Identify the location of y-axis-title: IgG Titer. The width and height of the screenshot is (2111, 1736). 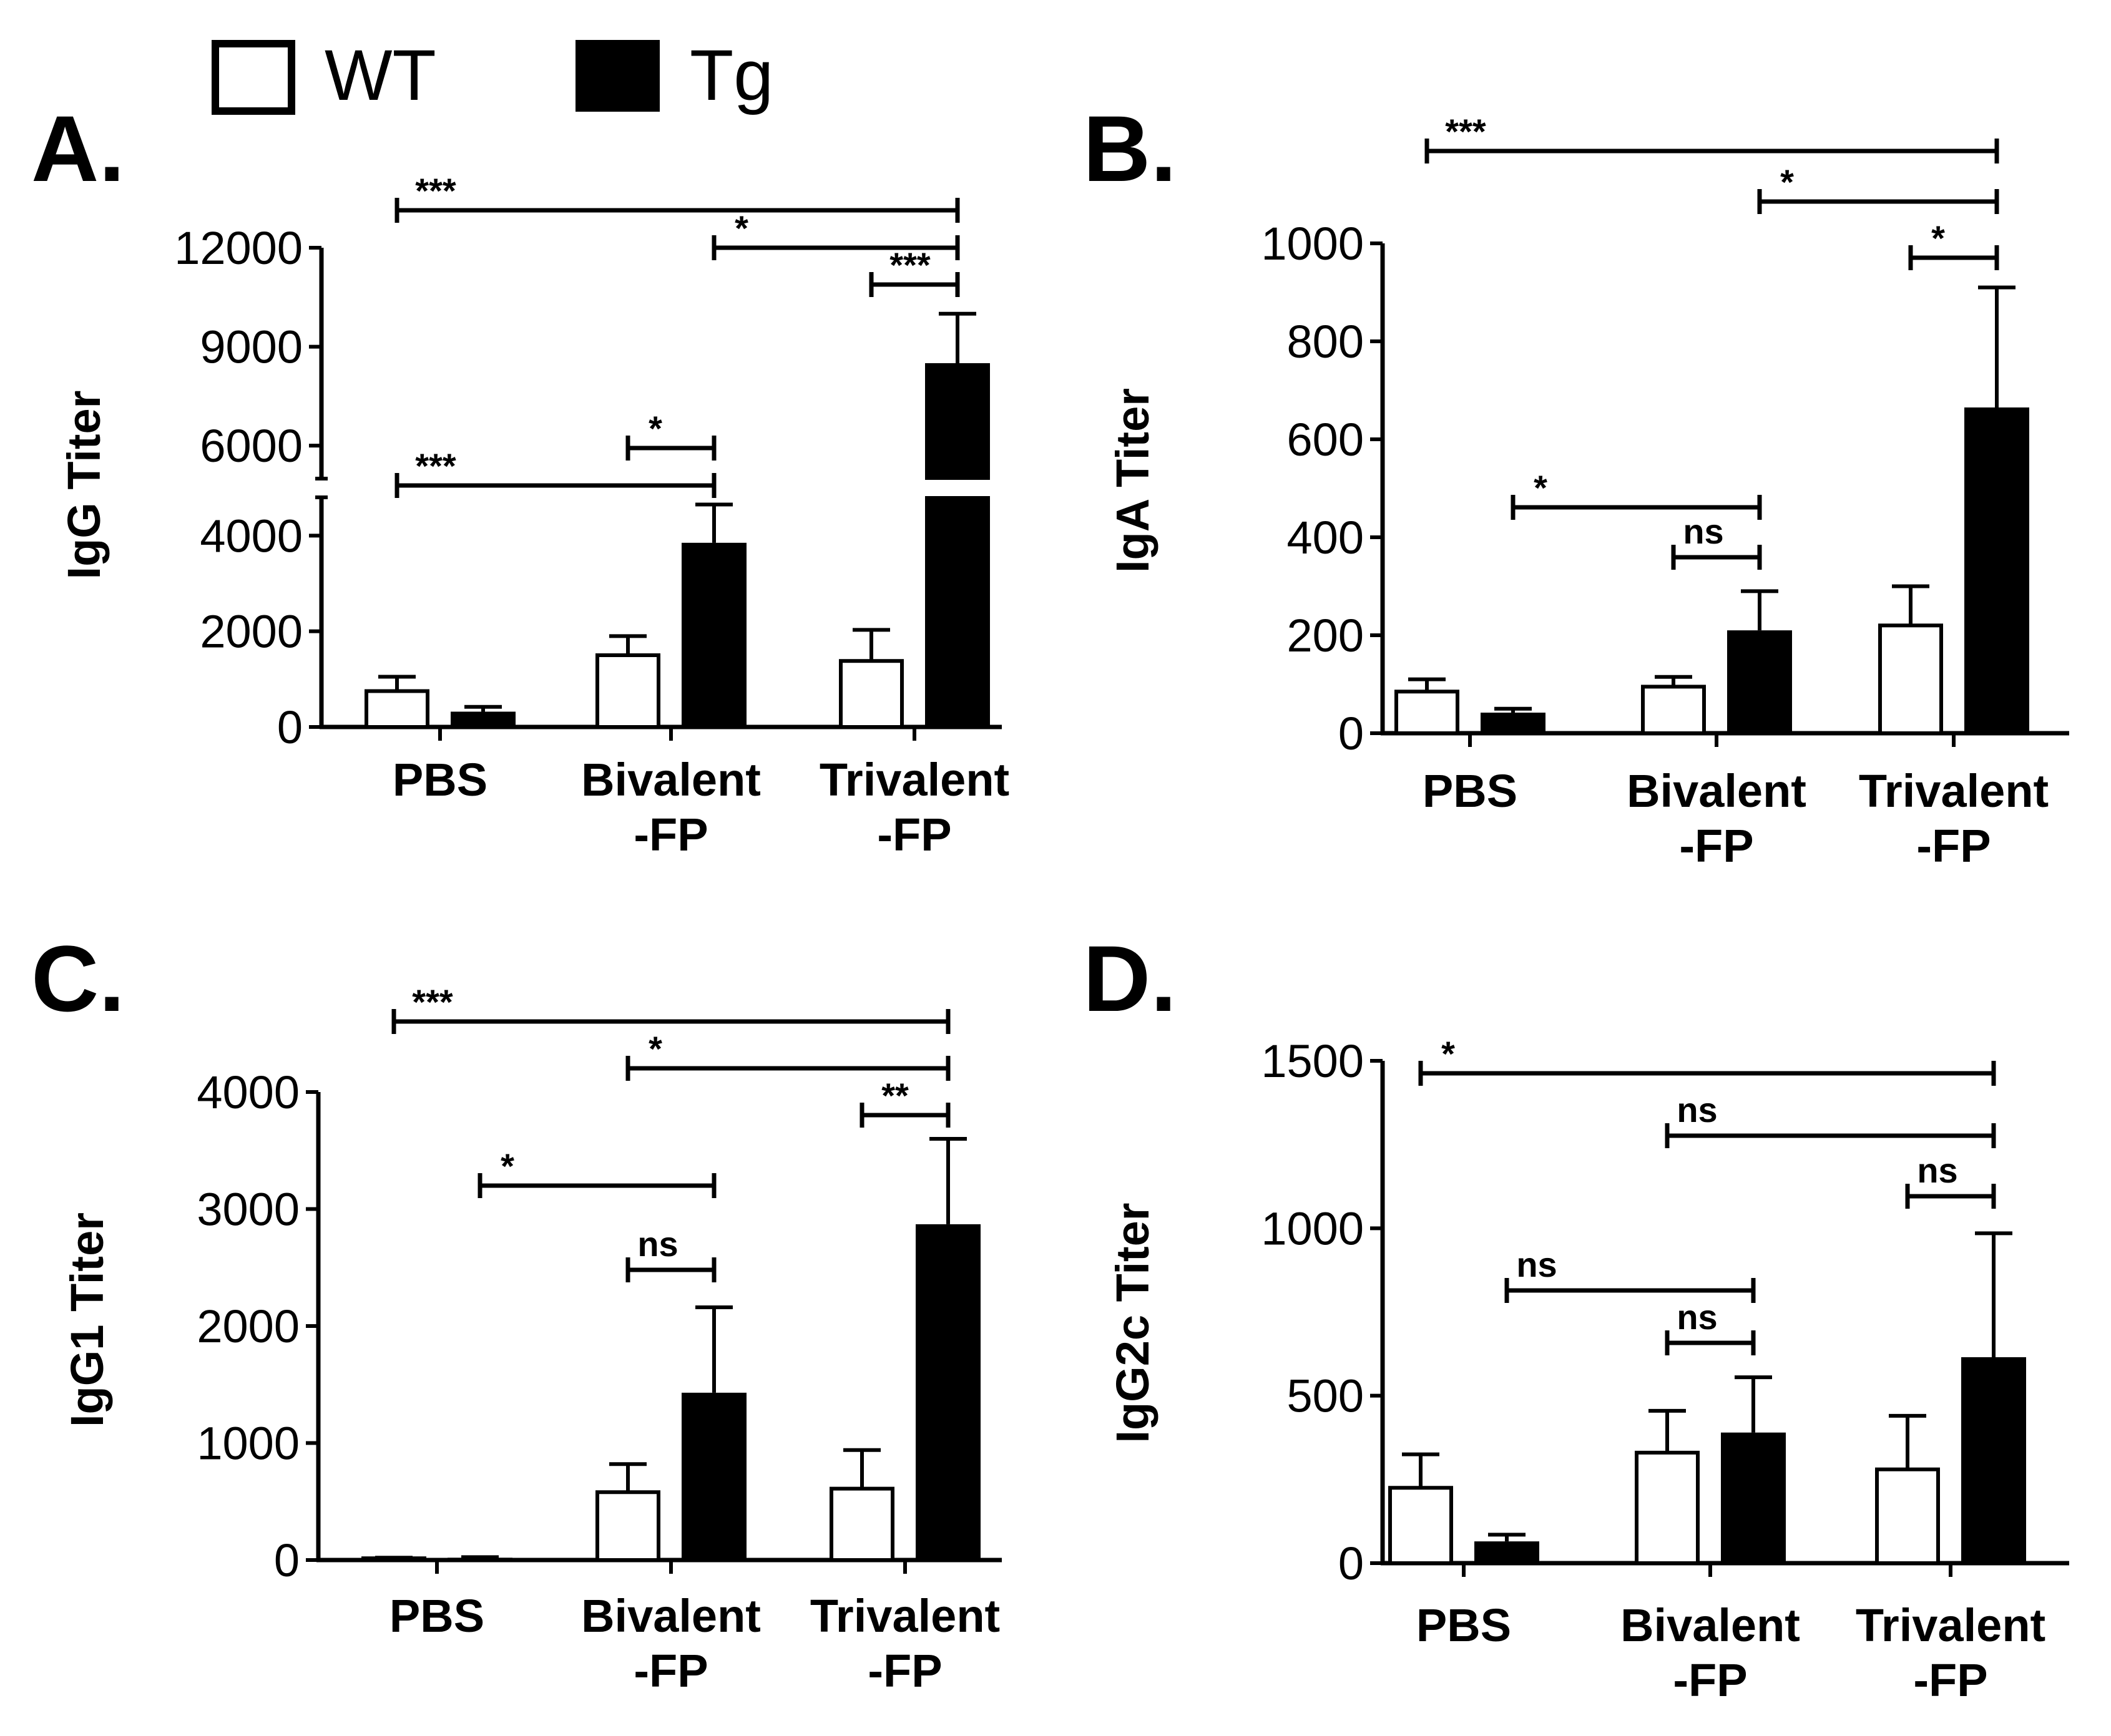
(84, 485).